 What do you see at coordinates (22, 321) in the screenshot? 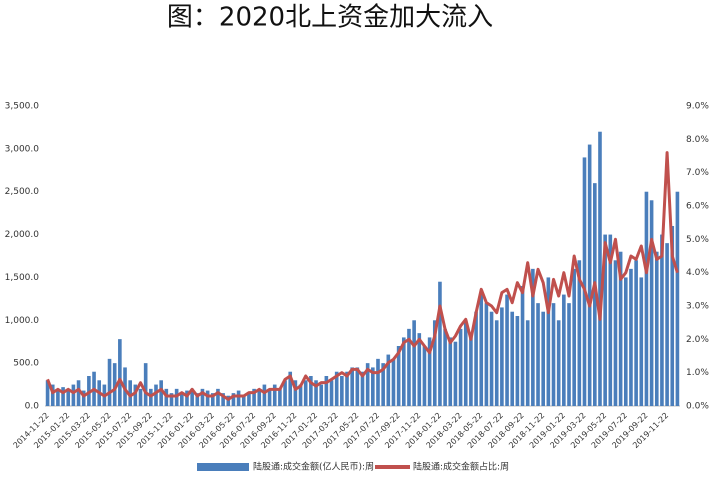
I see `y-tick-label: 1,000.0` at bounding box center [22, 321].